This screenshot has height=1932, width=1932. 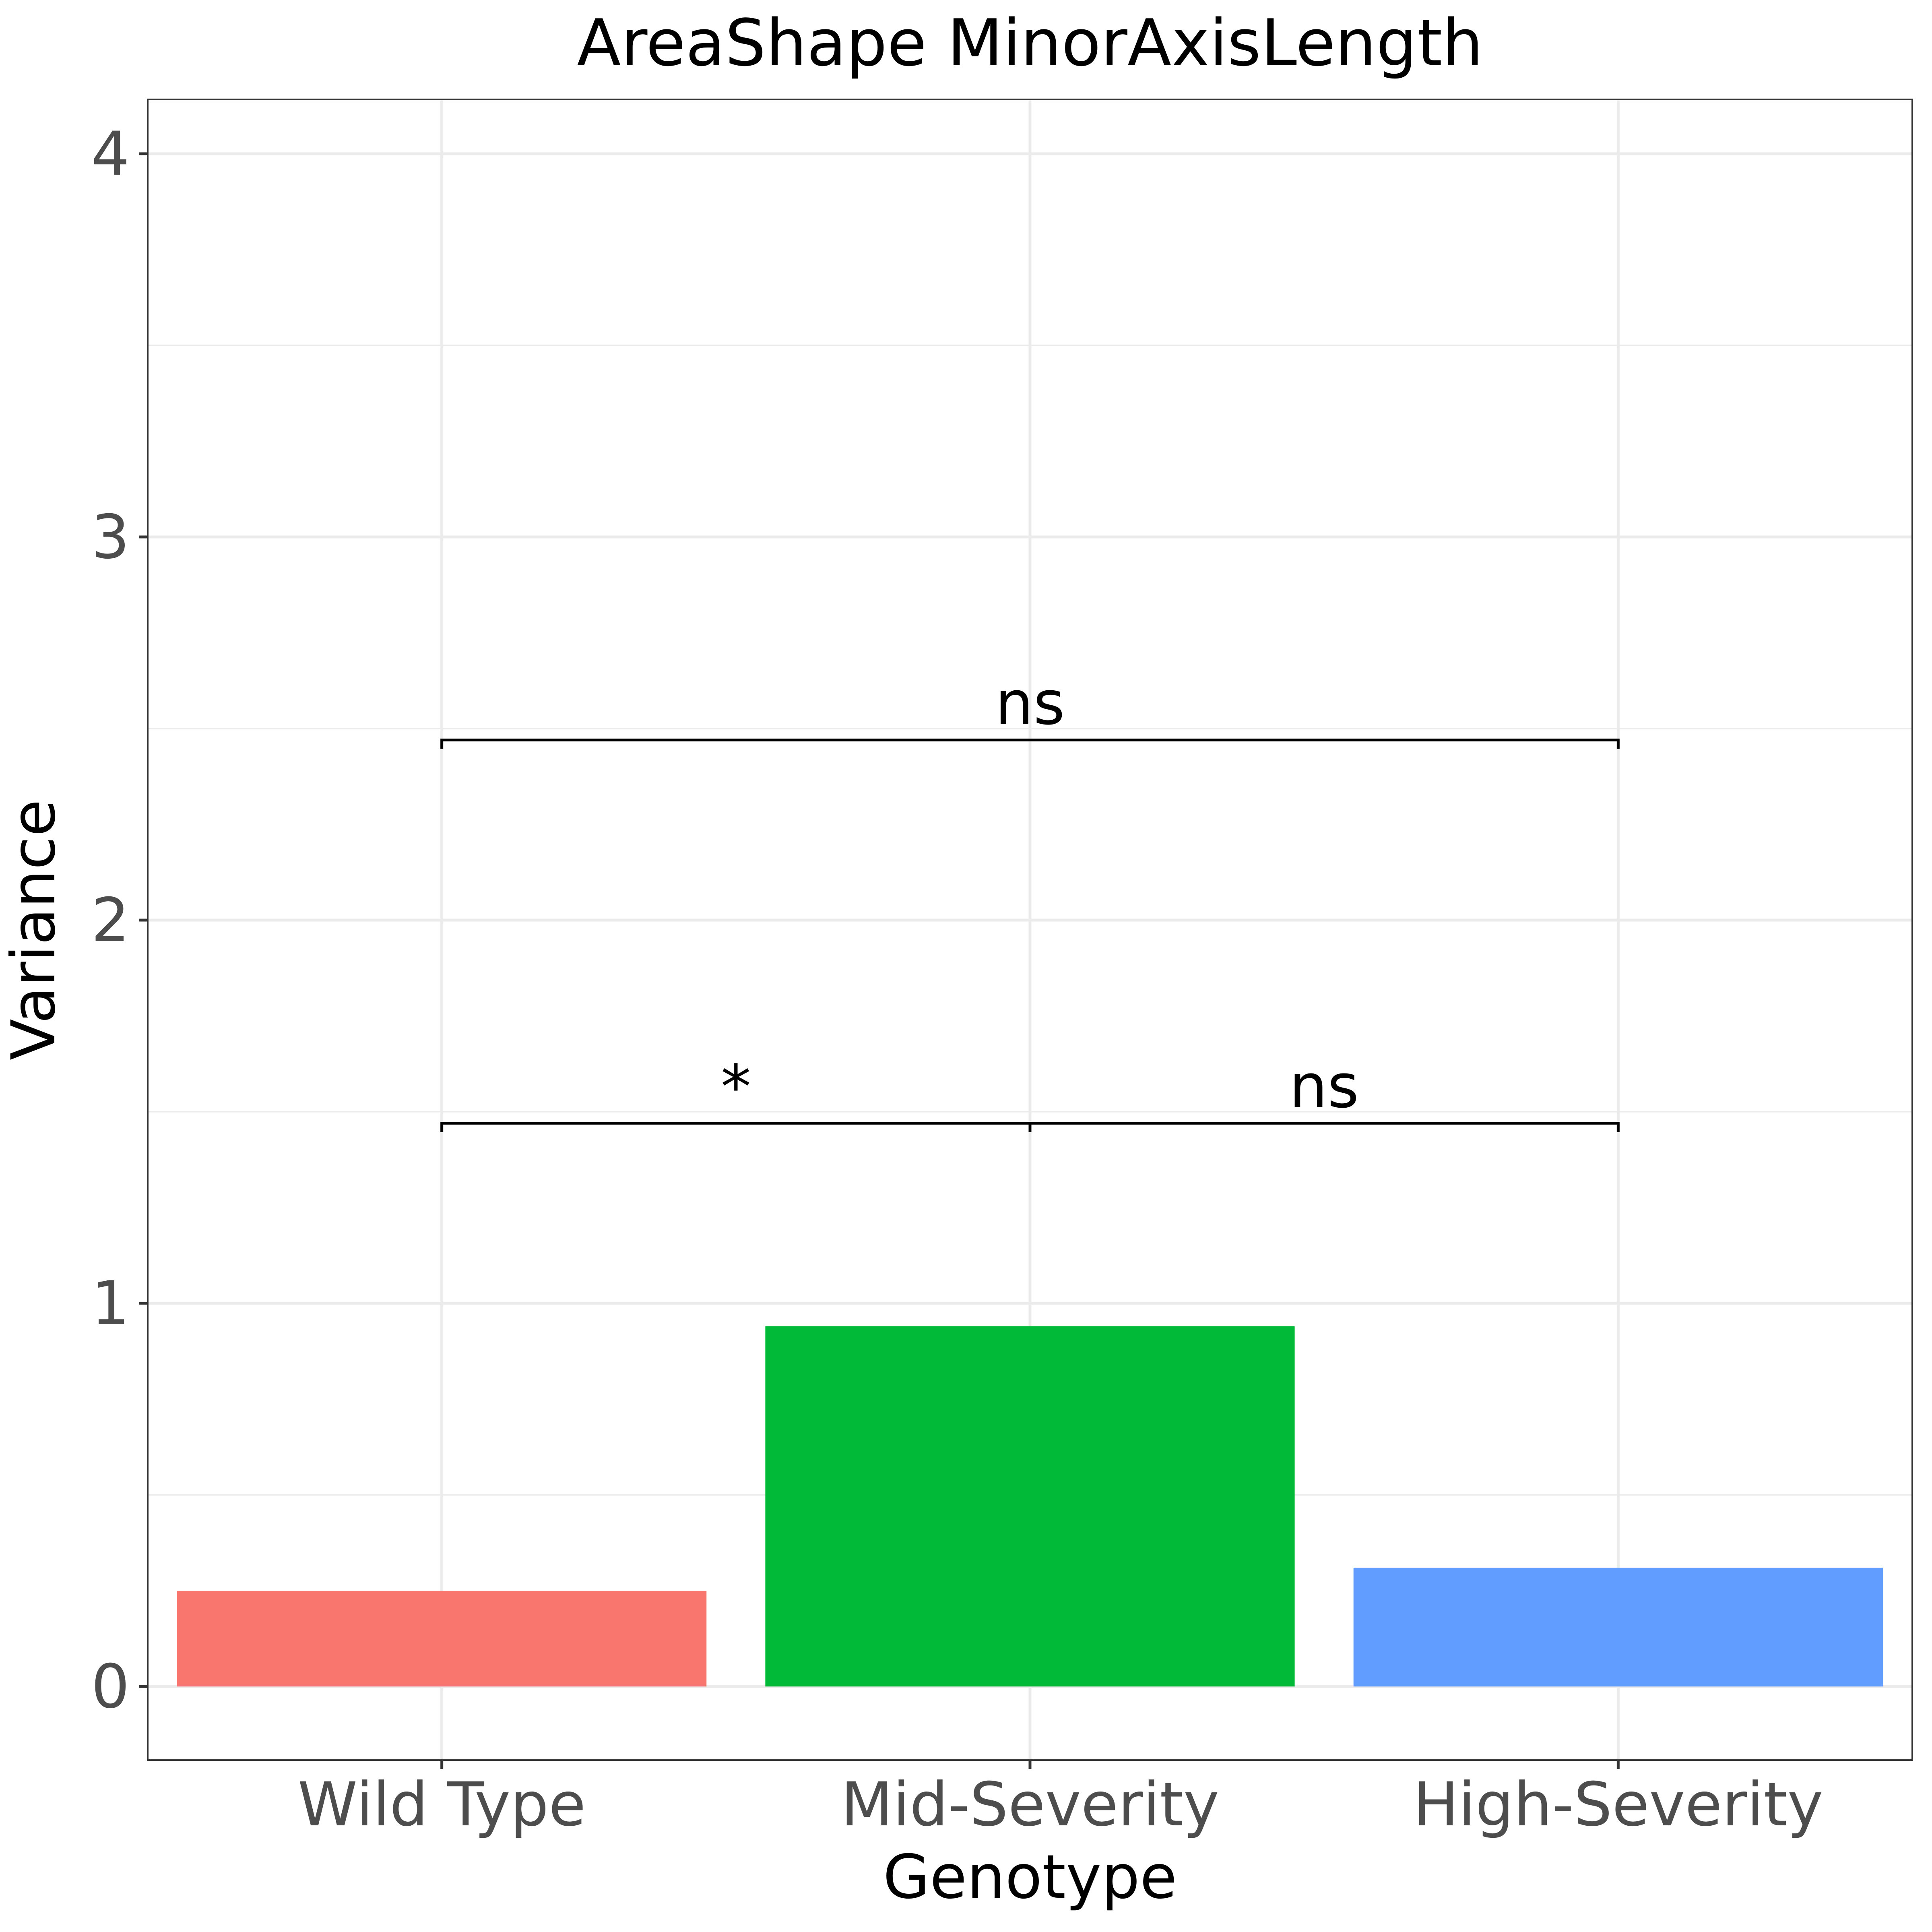 What do you see at coordinates (111, 537) in the screenshot?
I see `y-tick-label: 3` at bounding box center [111, 537].